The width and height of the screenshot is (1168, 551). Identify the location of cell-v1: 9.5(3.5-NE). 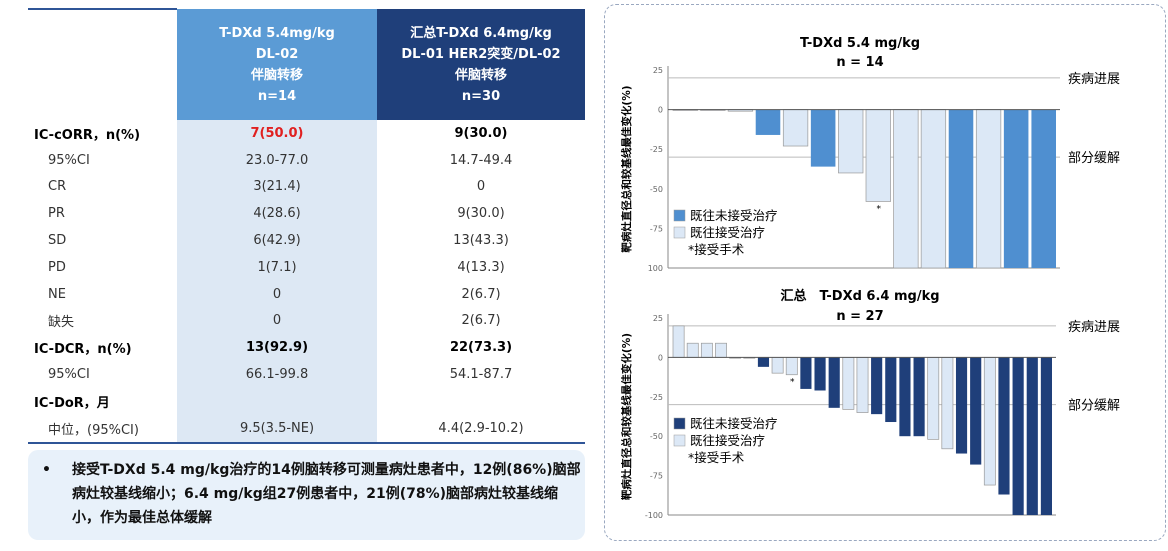
(277, 429).